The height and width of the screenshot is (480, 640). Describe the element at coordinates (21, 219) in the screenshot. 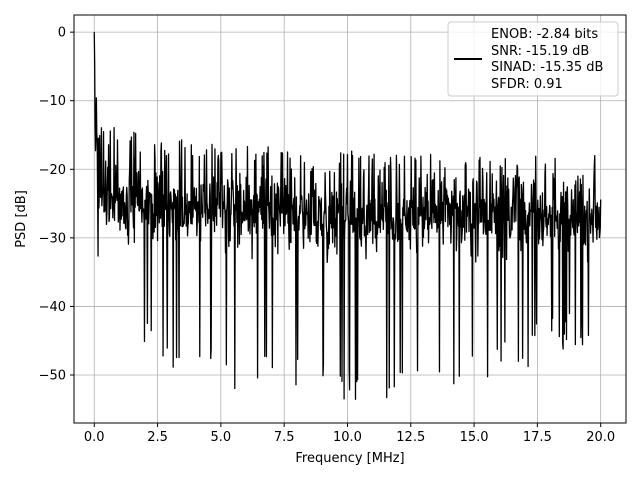

I see `y-axis-title: PSD [dB]` at that location.